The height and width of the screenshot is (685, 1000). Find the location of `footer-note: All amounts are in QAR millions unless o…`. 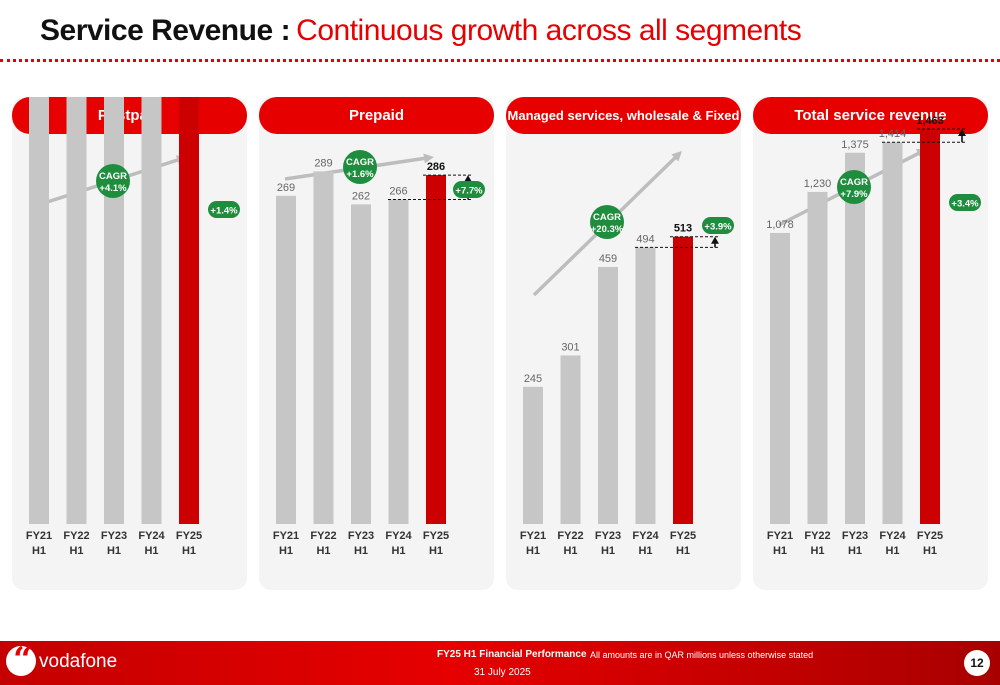

footer-note: All amounts are in QAR millions unless o… is located at coordinates (702, 655).